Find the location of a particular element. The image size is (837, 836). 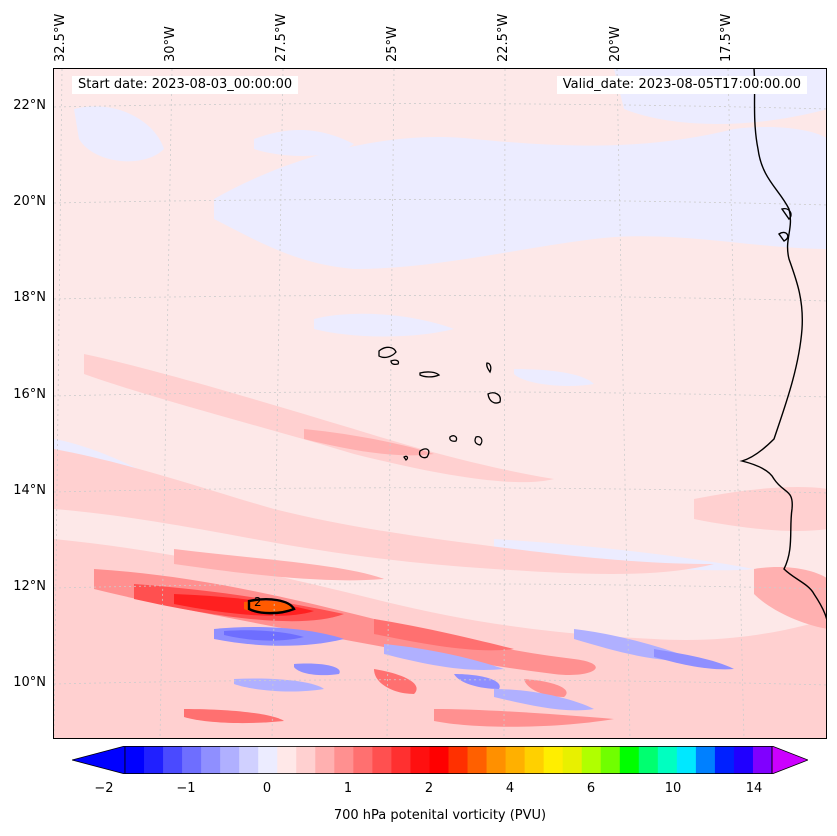

lon-label: 30°W is located at coordinates (170, 44).